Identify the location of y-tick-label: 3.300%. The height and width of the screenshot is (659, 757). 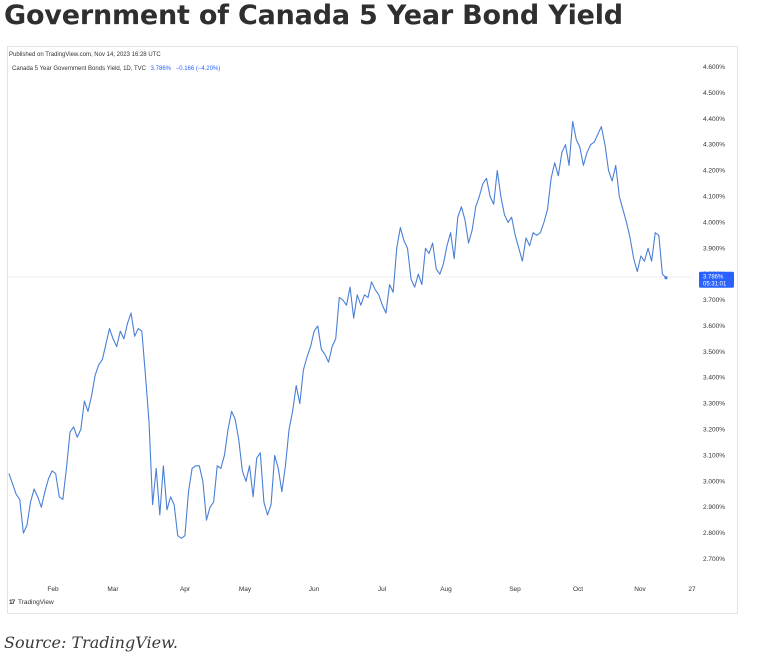
(714, 404).